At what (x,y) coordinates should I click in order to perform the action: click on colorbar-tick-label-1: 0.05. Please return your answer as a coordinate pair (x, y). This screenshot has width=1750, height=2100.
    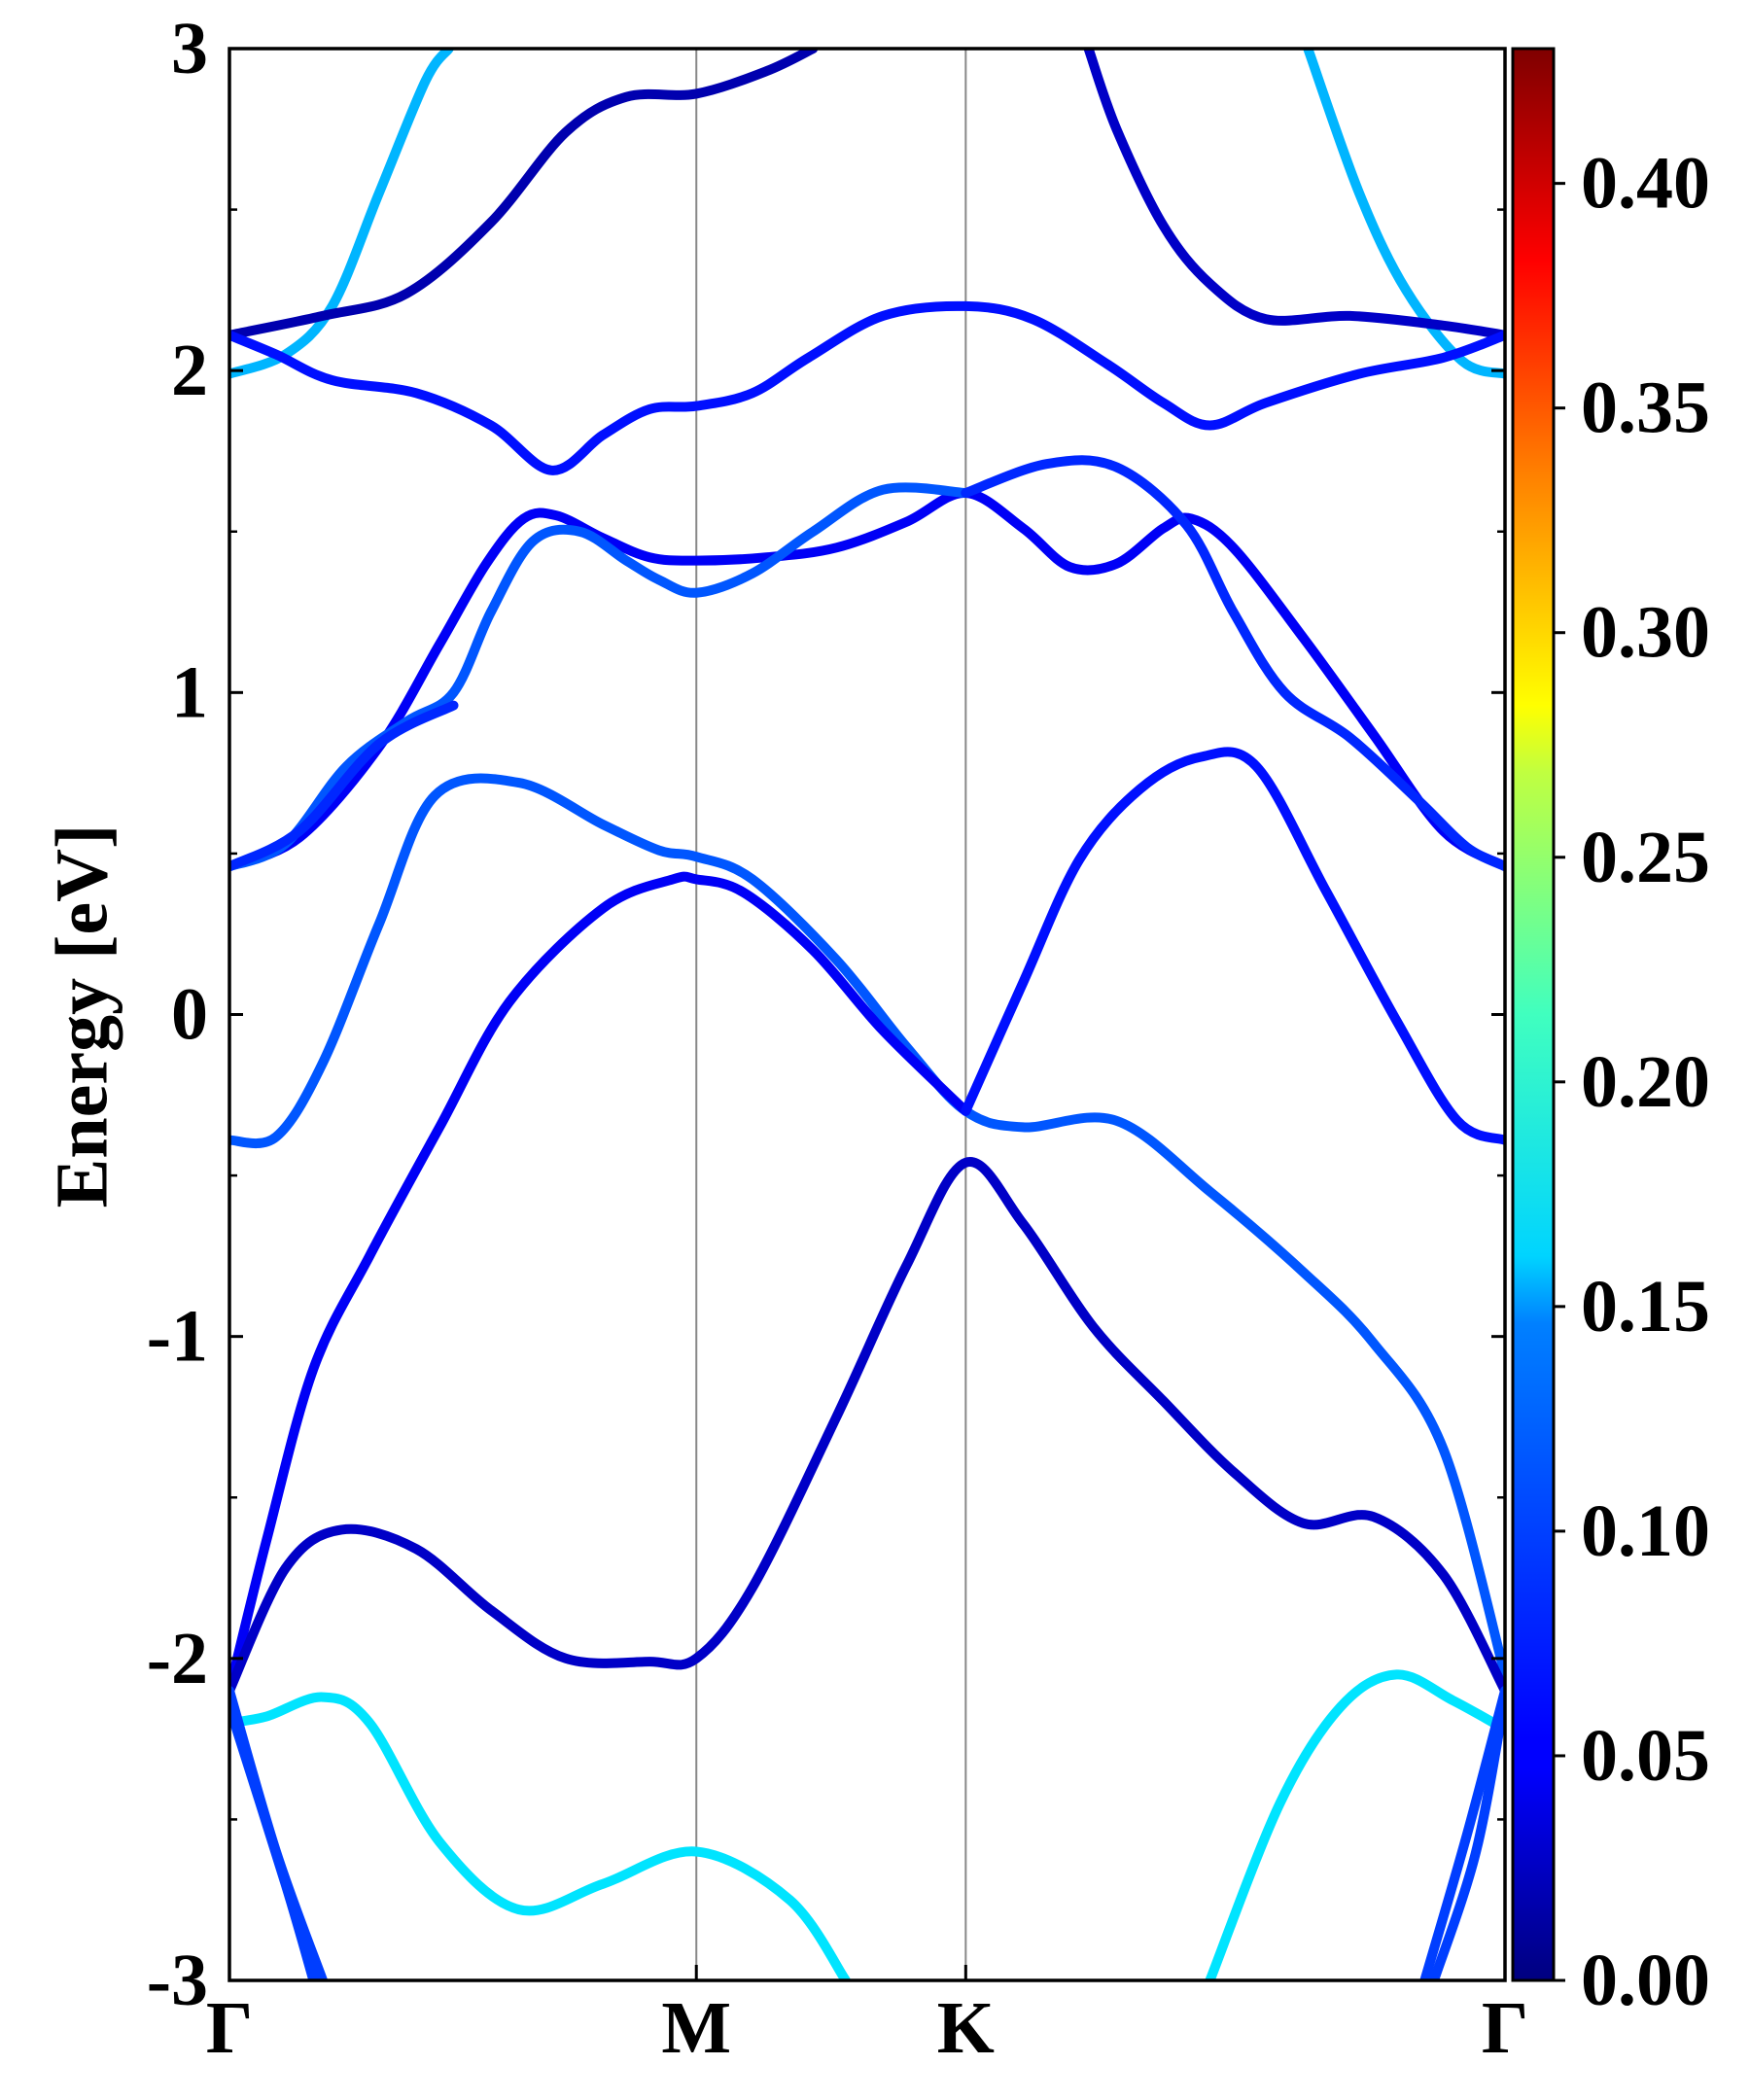
    Looking at the image, I should click on (1645, 1756).